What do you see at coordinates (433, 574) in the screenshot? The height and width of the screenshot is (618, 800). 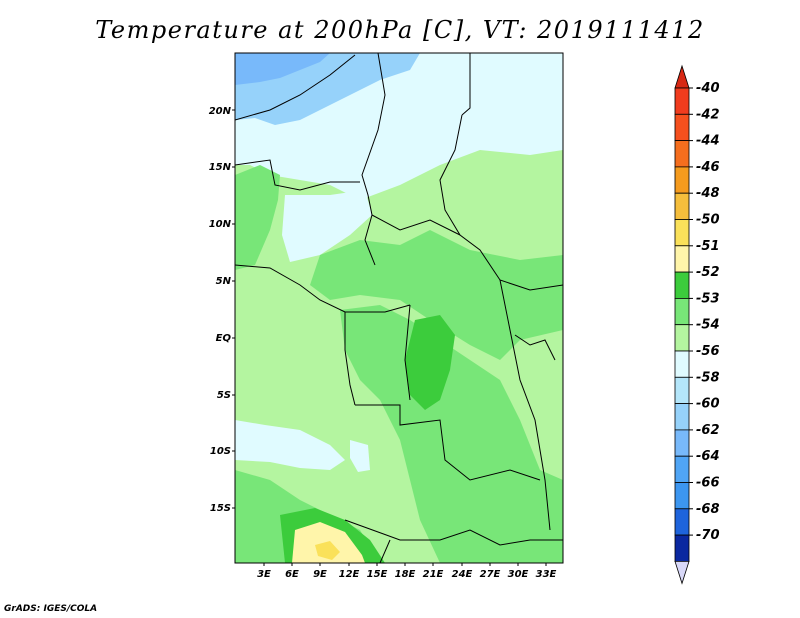 I see `lon-label: 21E` at bounding box center [433, 574].